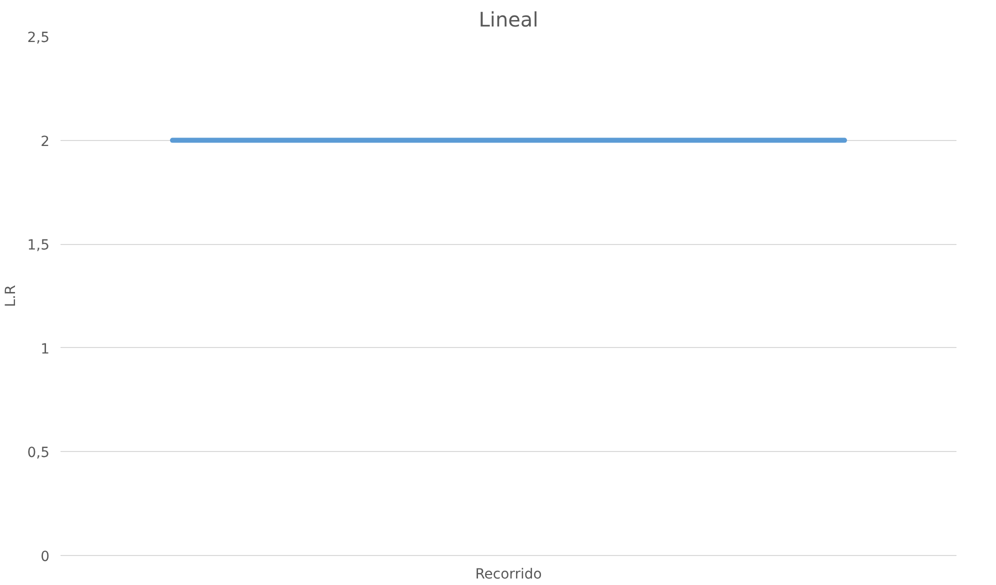  I want to click on y-tick-label: 0, so click(45, 557).